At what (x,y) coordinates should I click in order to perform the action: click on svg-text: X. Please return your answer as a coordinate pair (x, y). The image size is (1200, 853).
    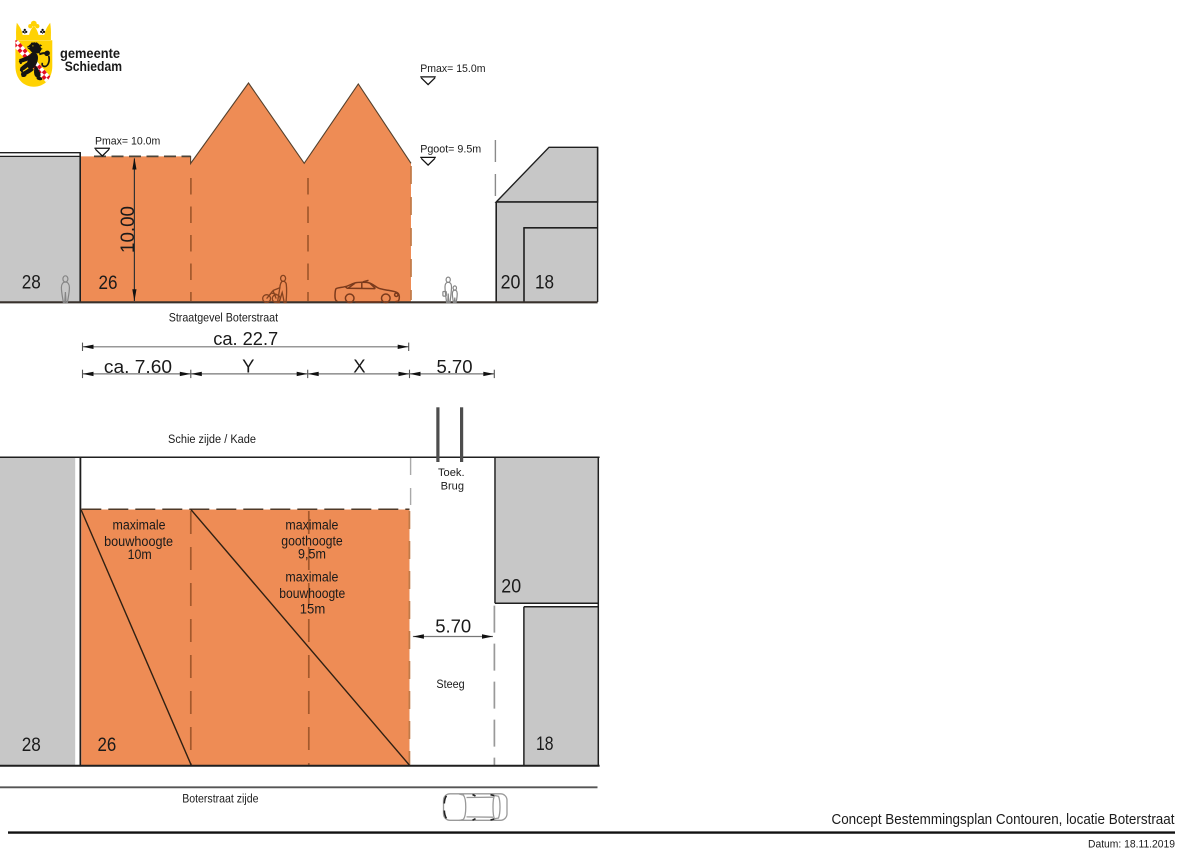
    Looking at the image, I should click on (359, 366).